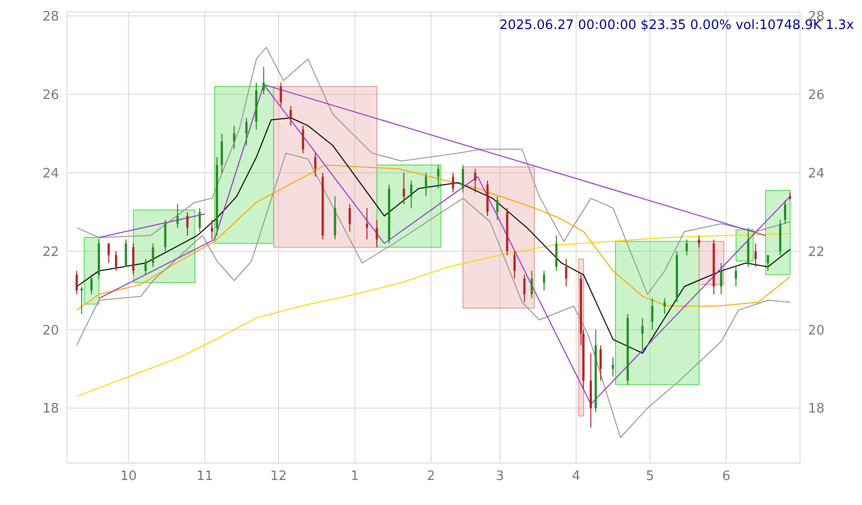 Image resolution: width=862 pixels, height=505 pixels. I want to click on x-tick-label: 2, so click(431, 476).